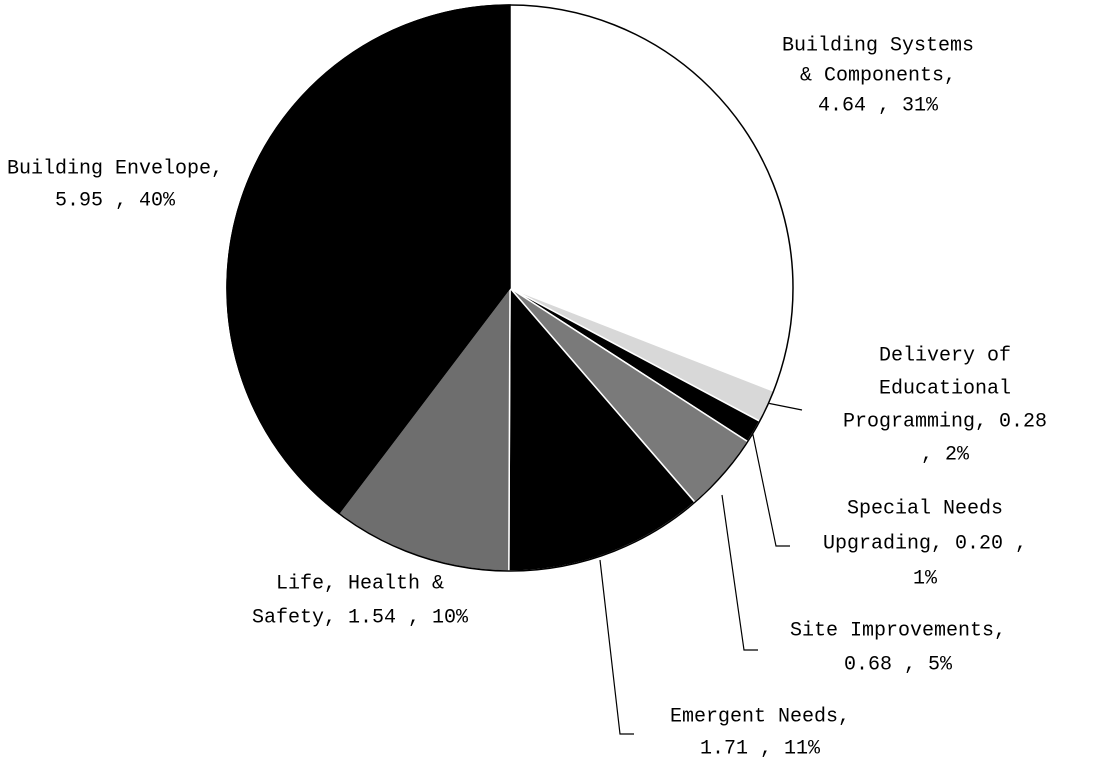 The image size is (1093, 768). What do you see at coordinates (360, 583) in the screenshot?
I see `slice-label: Life, Health &` at bounding box center [360, 583].